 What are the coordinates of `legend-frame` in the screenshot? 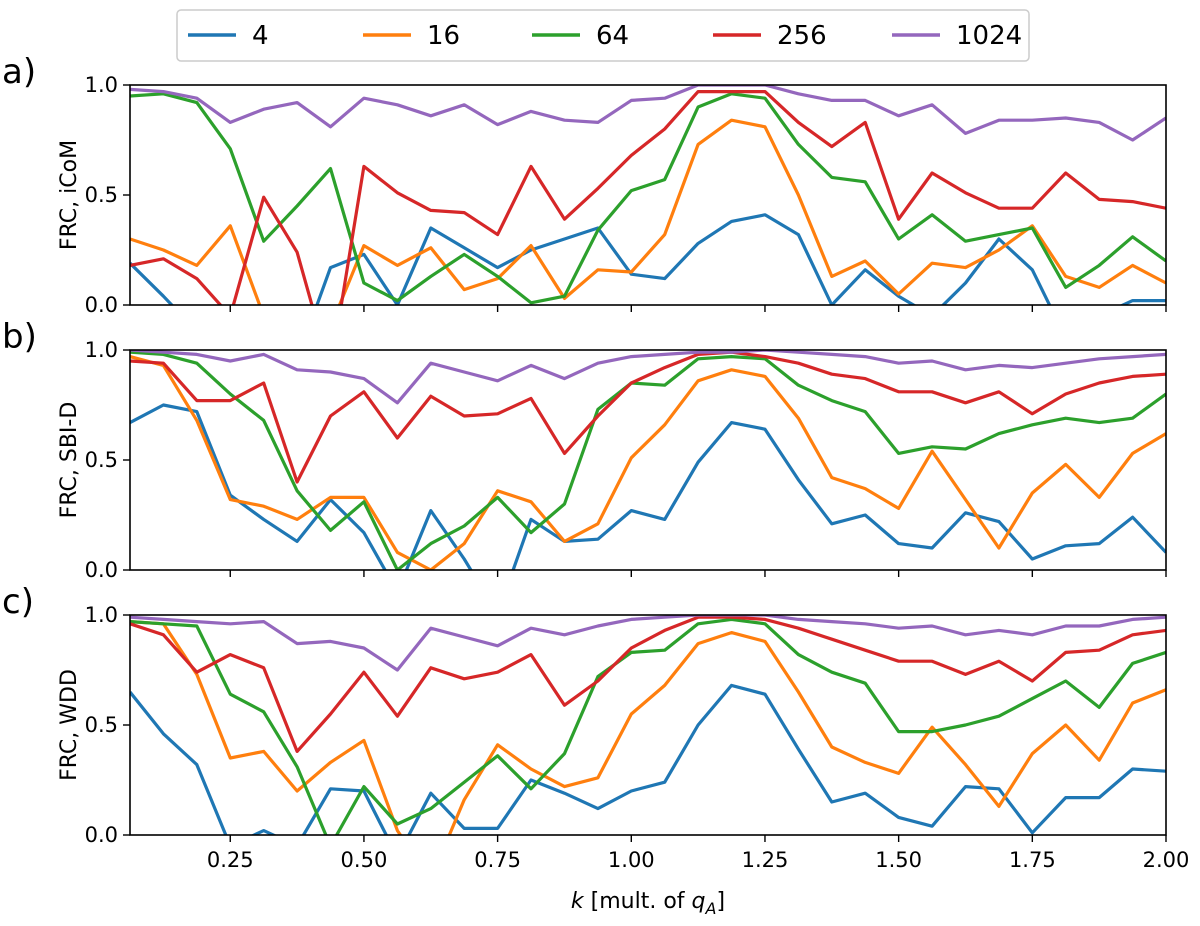 It's located at (603, 35).